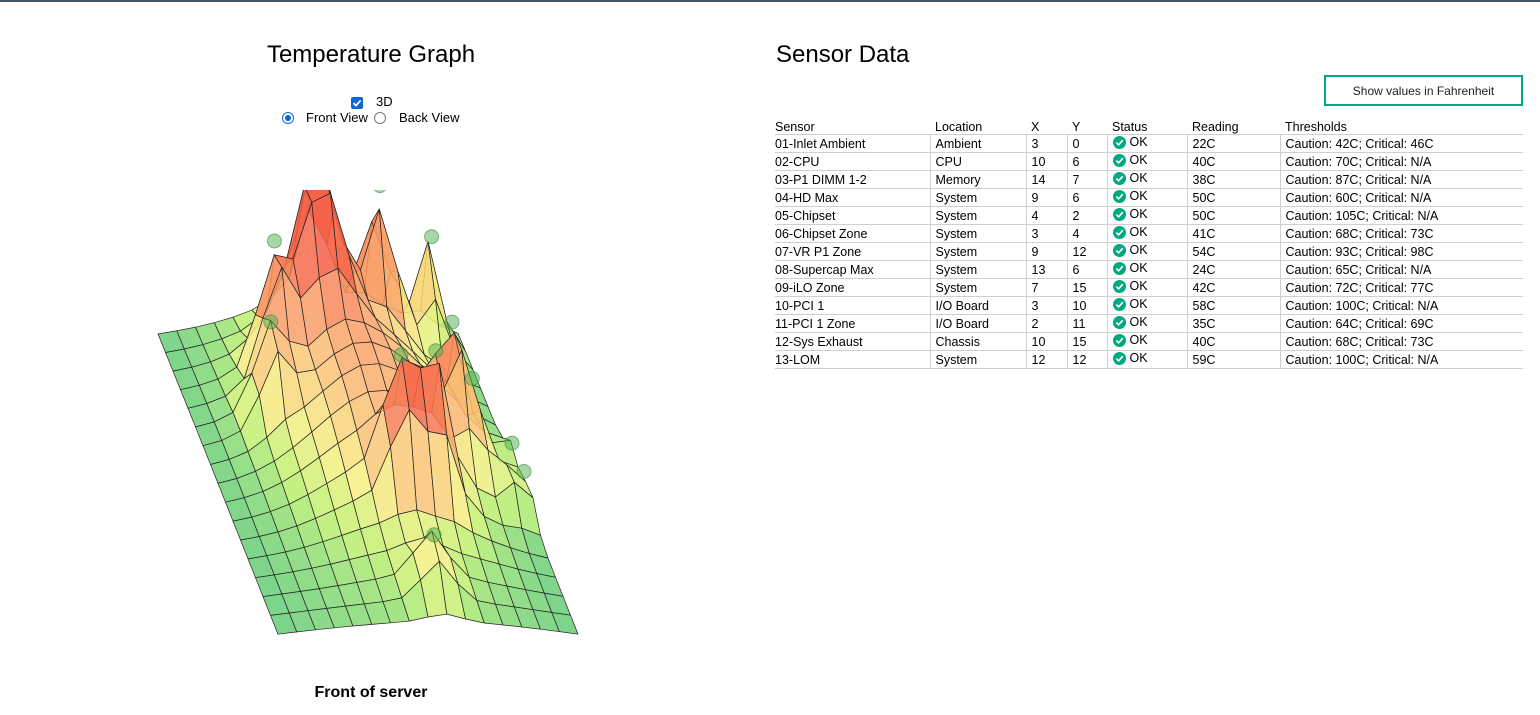 The image size is (1540, 715). Describe the element at coordinates (1233, 269) in the screenshot. I see `sensor-reading: 24C` at that location.